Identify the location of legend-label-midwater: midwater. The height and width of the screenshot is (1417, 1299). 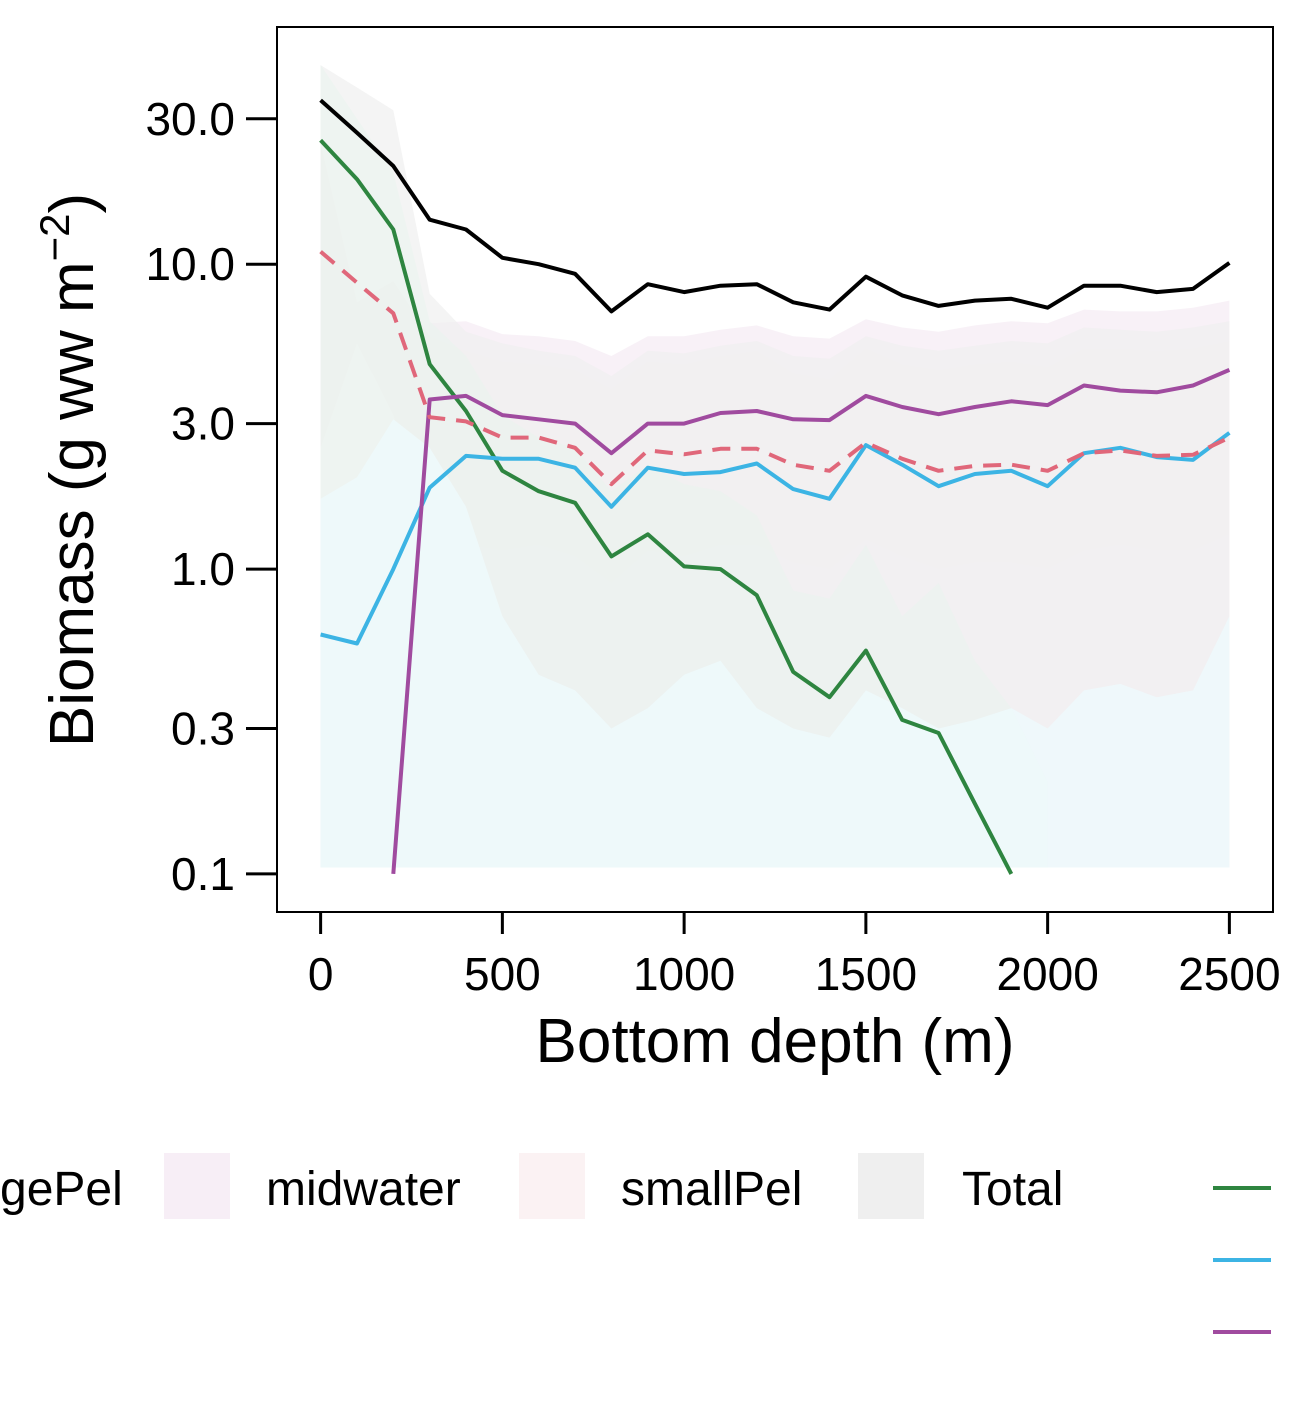
(363, 1189).